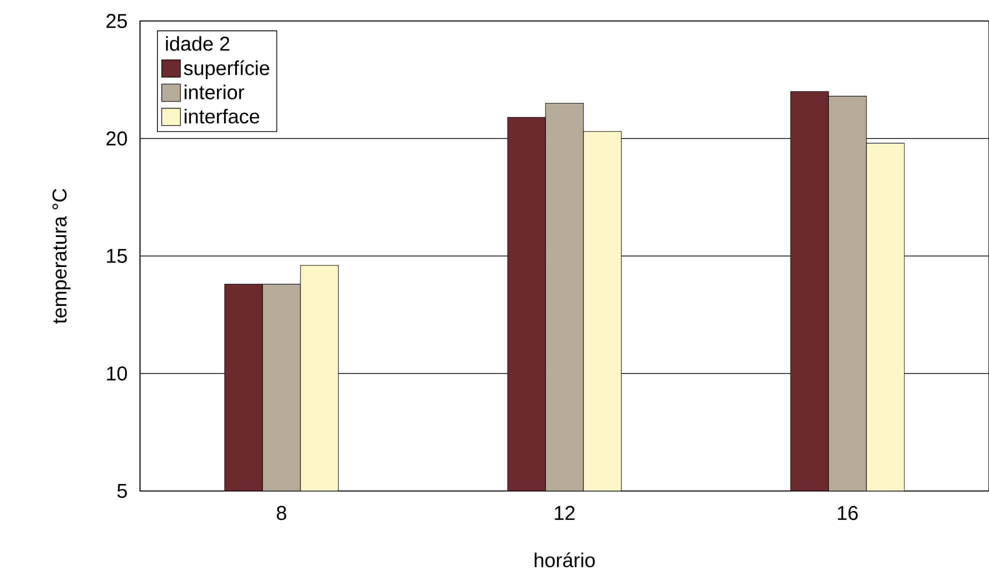 This screenshot has height=588, width=989. I want to click on legend-title: idade 2, so click(198, 43).